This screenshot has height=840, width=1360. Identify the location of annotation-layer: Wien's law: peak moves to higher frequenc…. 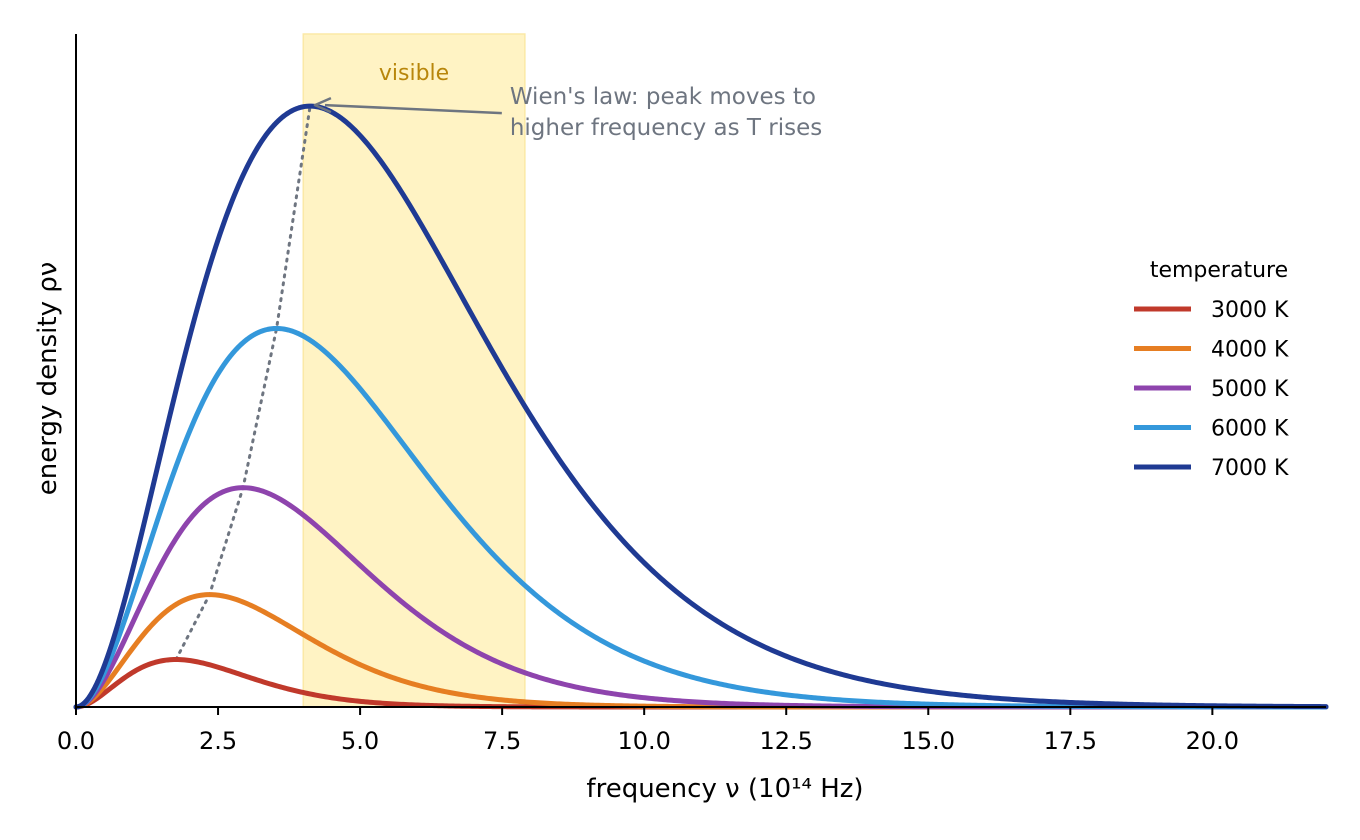
(567, 112).